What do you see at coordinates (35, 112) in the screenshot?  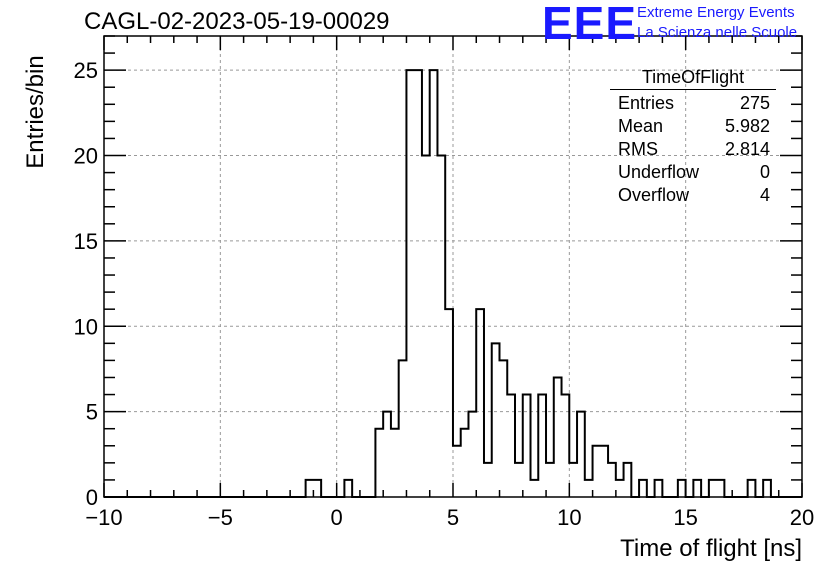 I see `y-axis-label: Entries/bin` at bounding box center [35, 112].